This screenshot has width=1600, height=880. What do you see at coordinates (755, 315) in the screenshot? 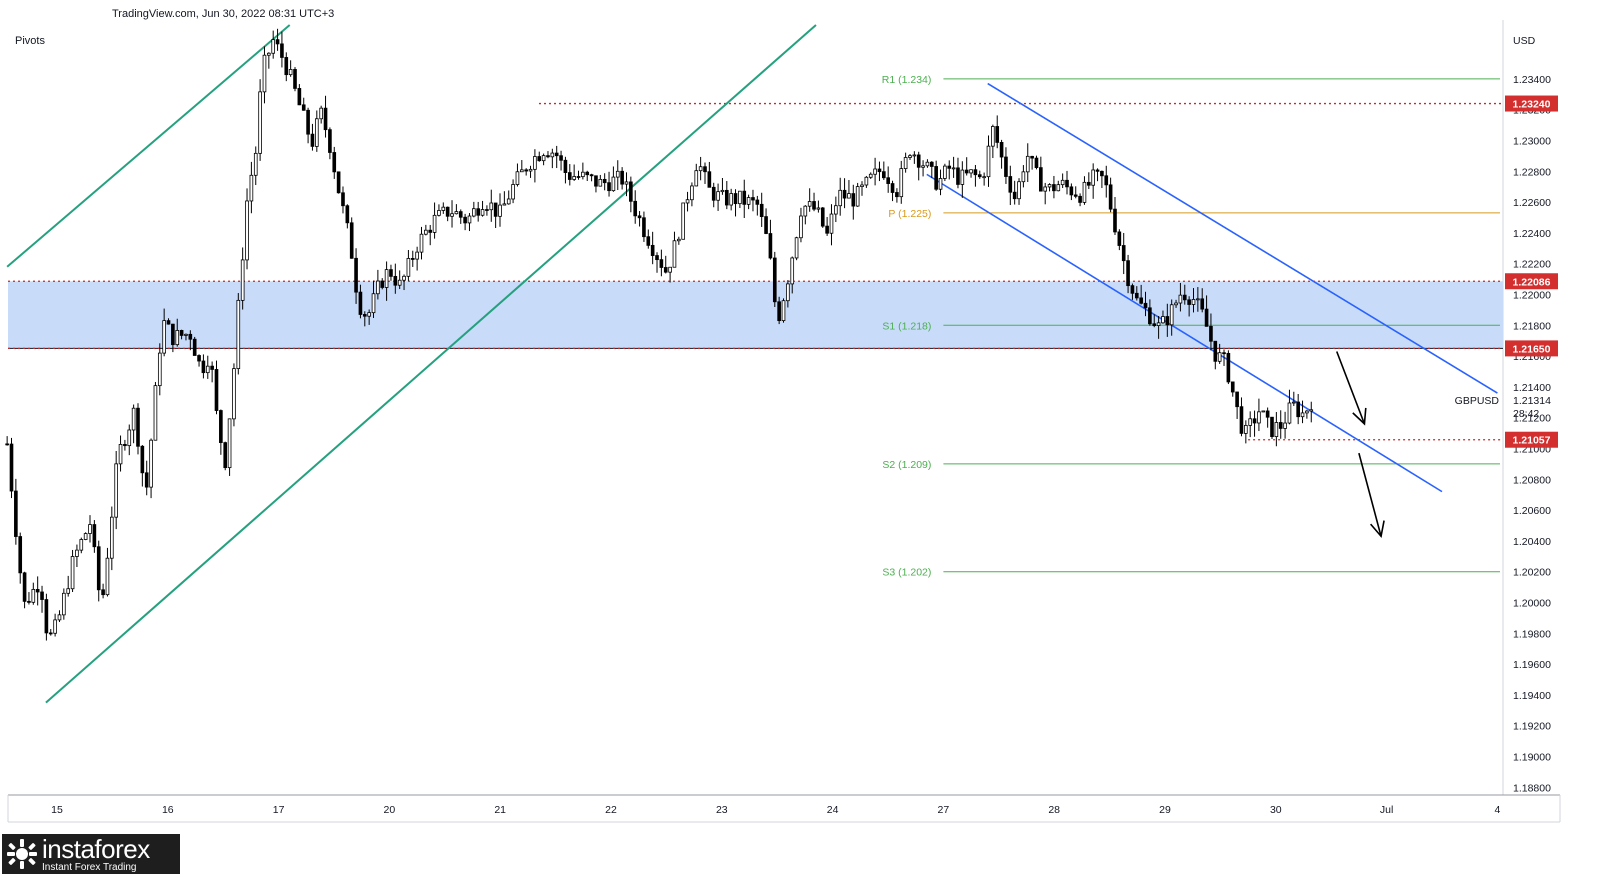
I see `support-zone` at bounding box center [755, 315].